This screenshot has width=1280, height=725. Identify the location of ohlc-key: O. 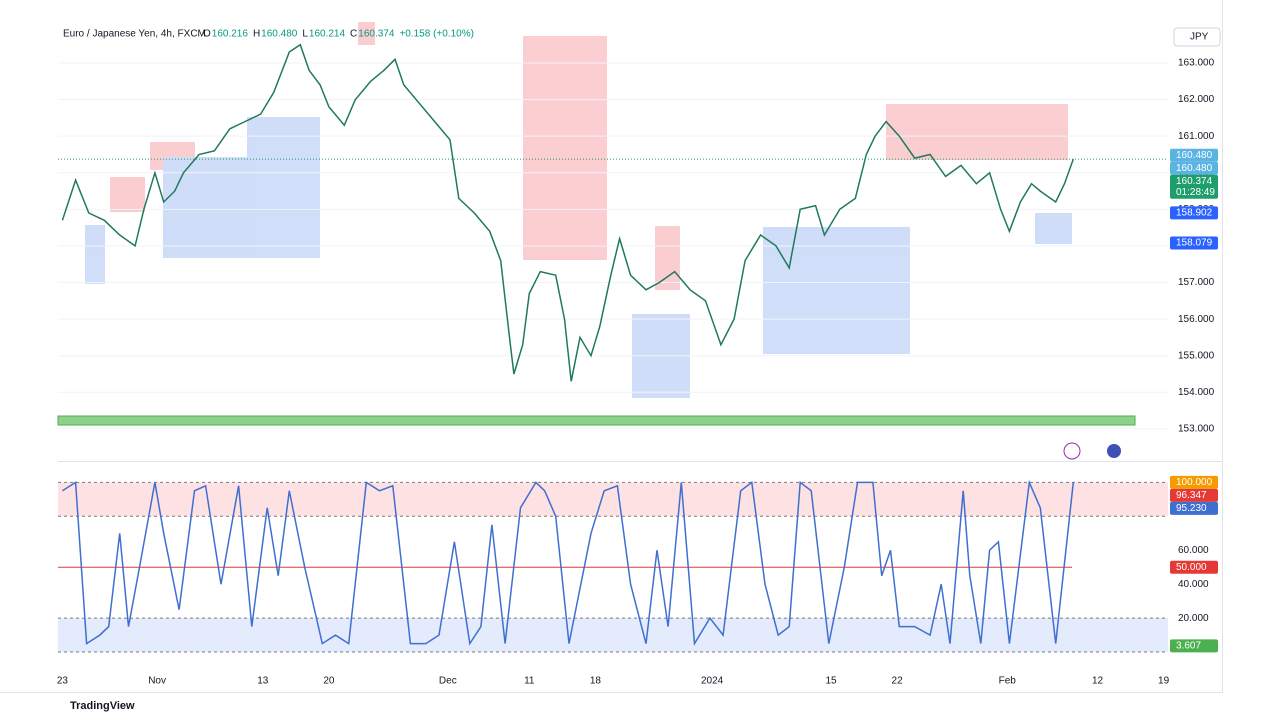
(207, 34).